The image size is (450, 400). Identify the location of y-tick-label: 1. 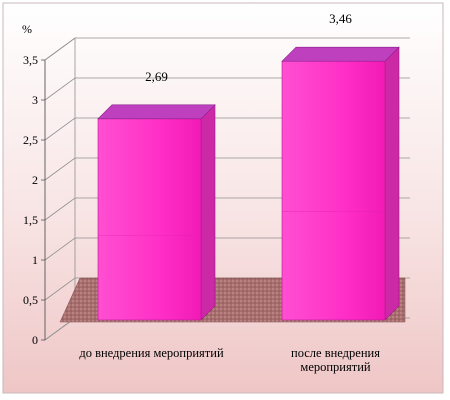
(35, 260).